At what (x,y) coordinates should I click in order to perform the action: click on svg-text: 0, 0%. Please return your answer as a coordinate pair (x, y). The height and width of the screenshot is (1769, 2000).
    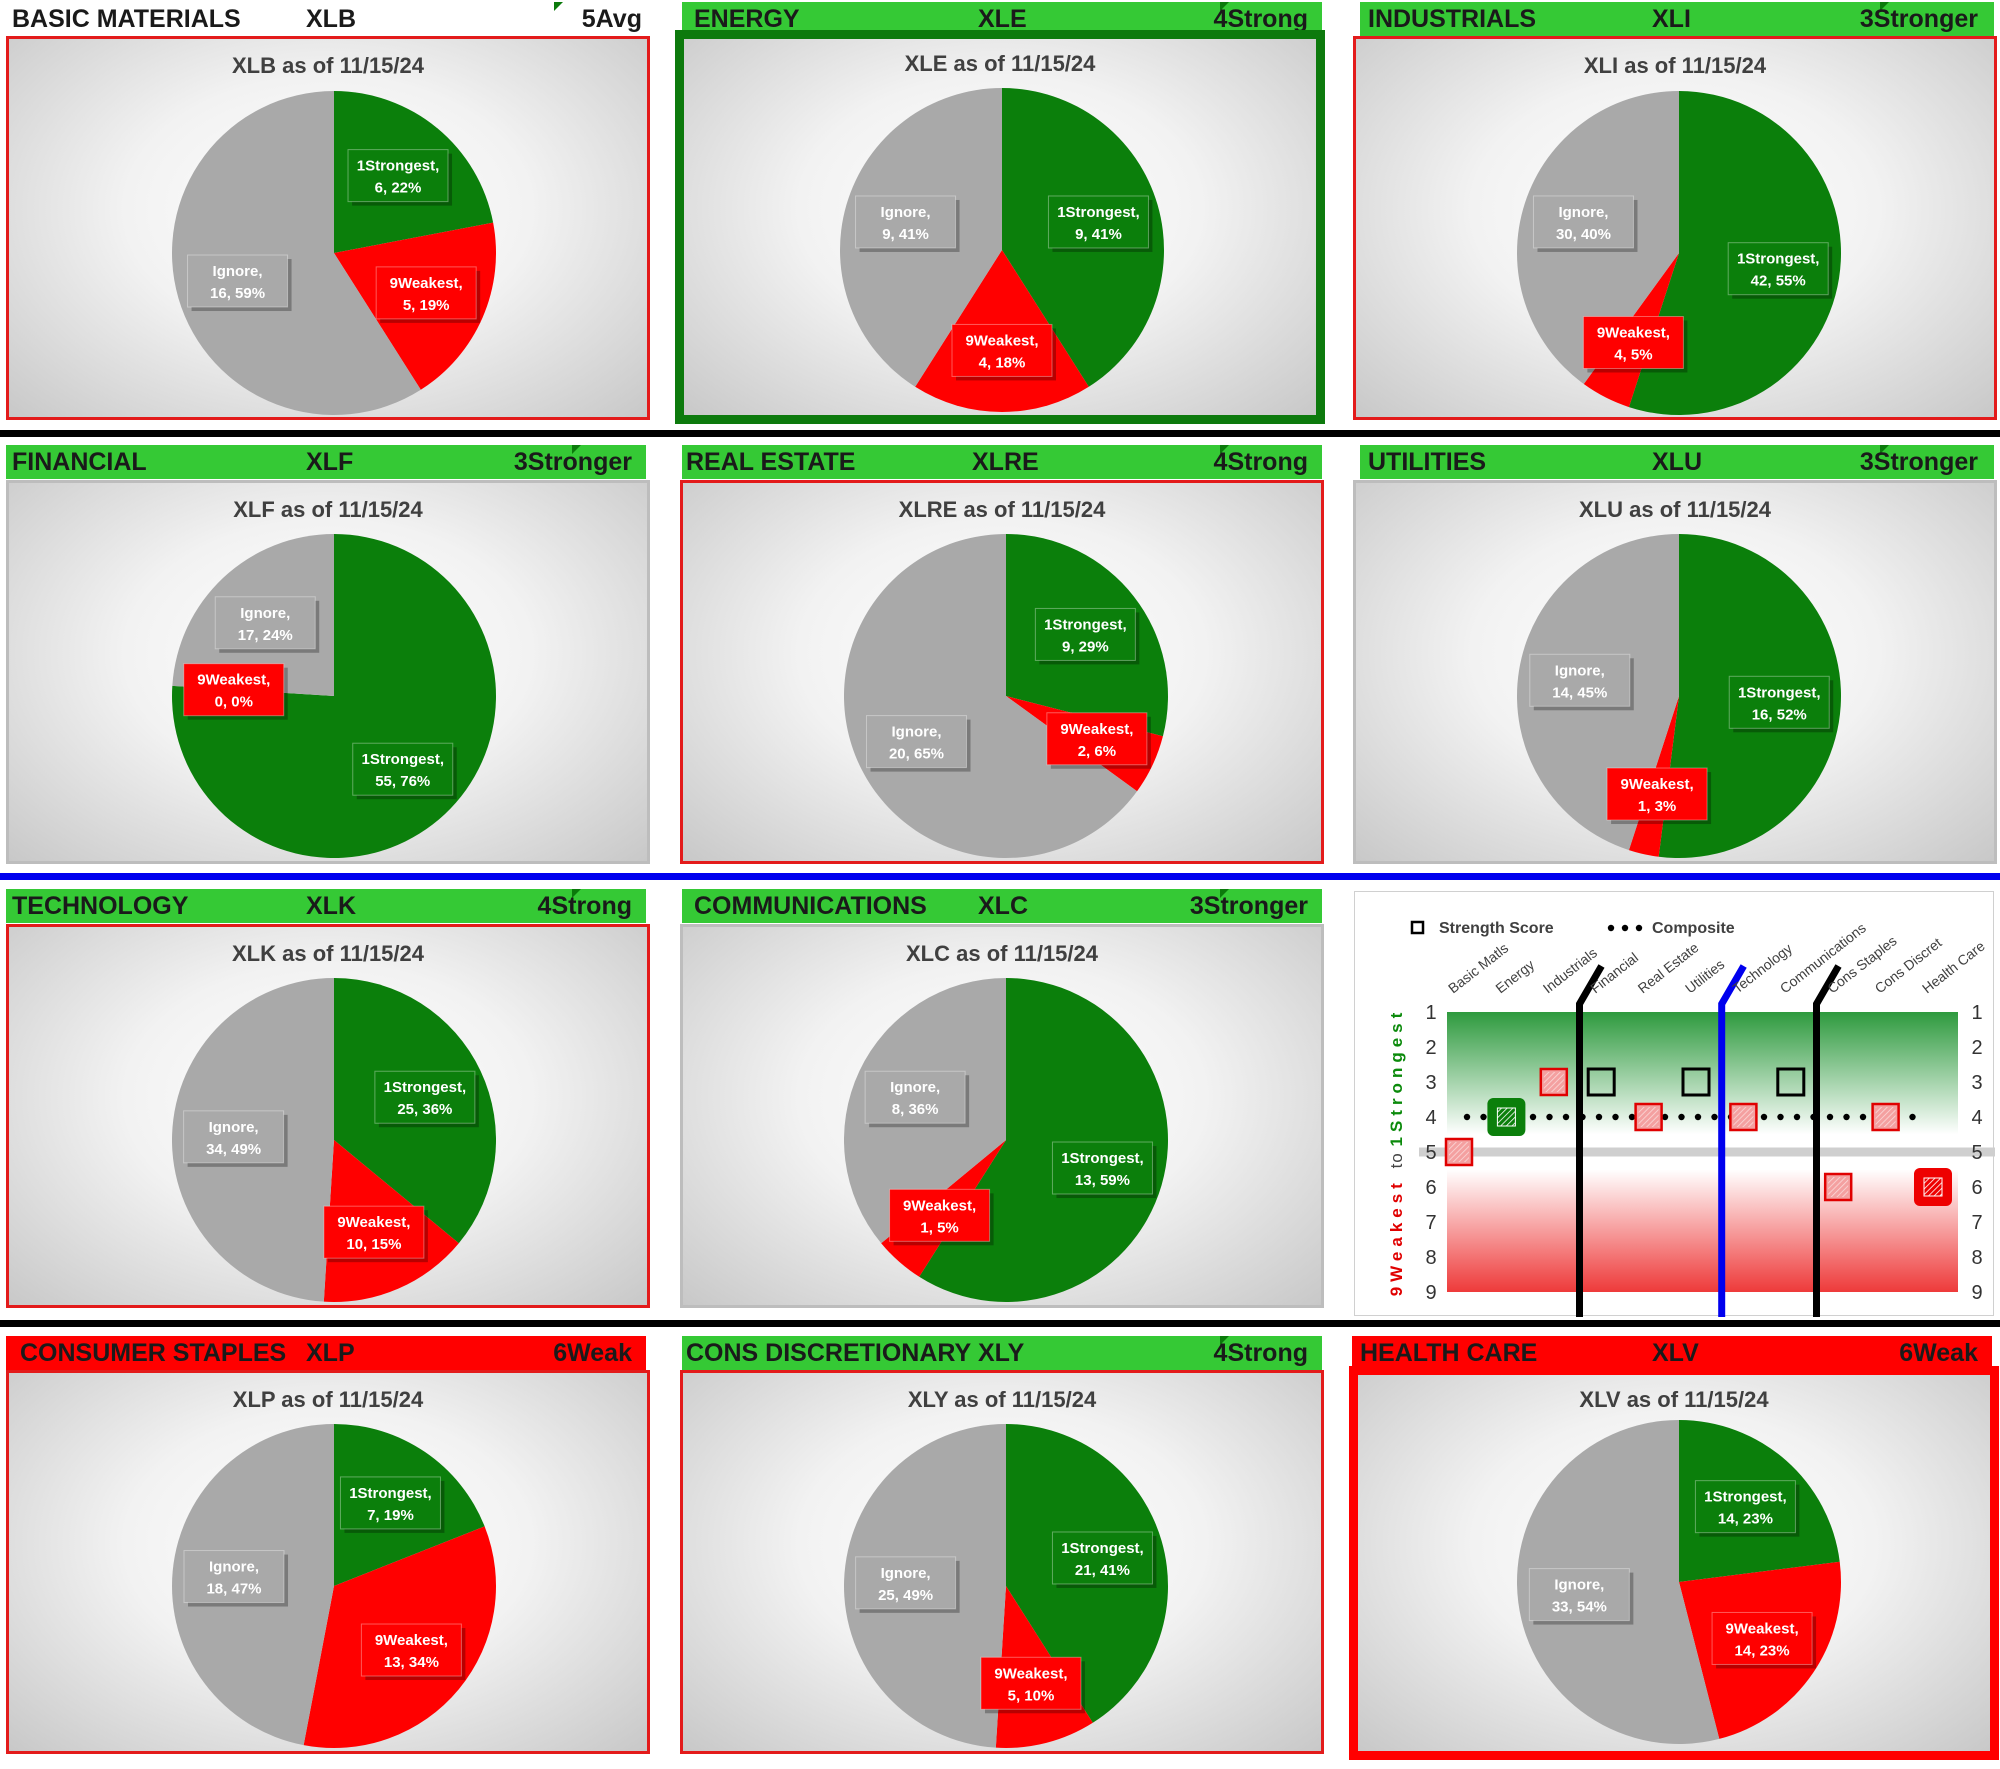
    Looking at the image, I should click on (234, 702).